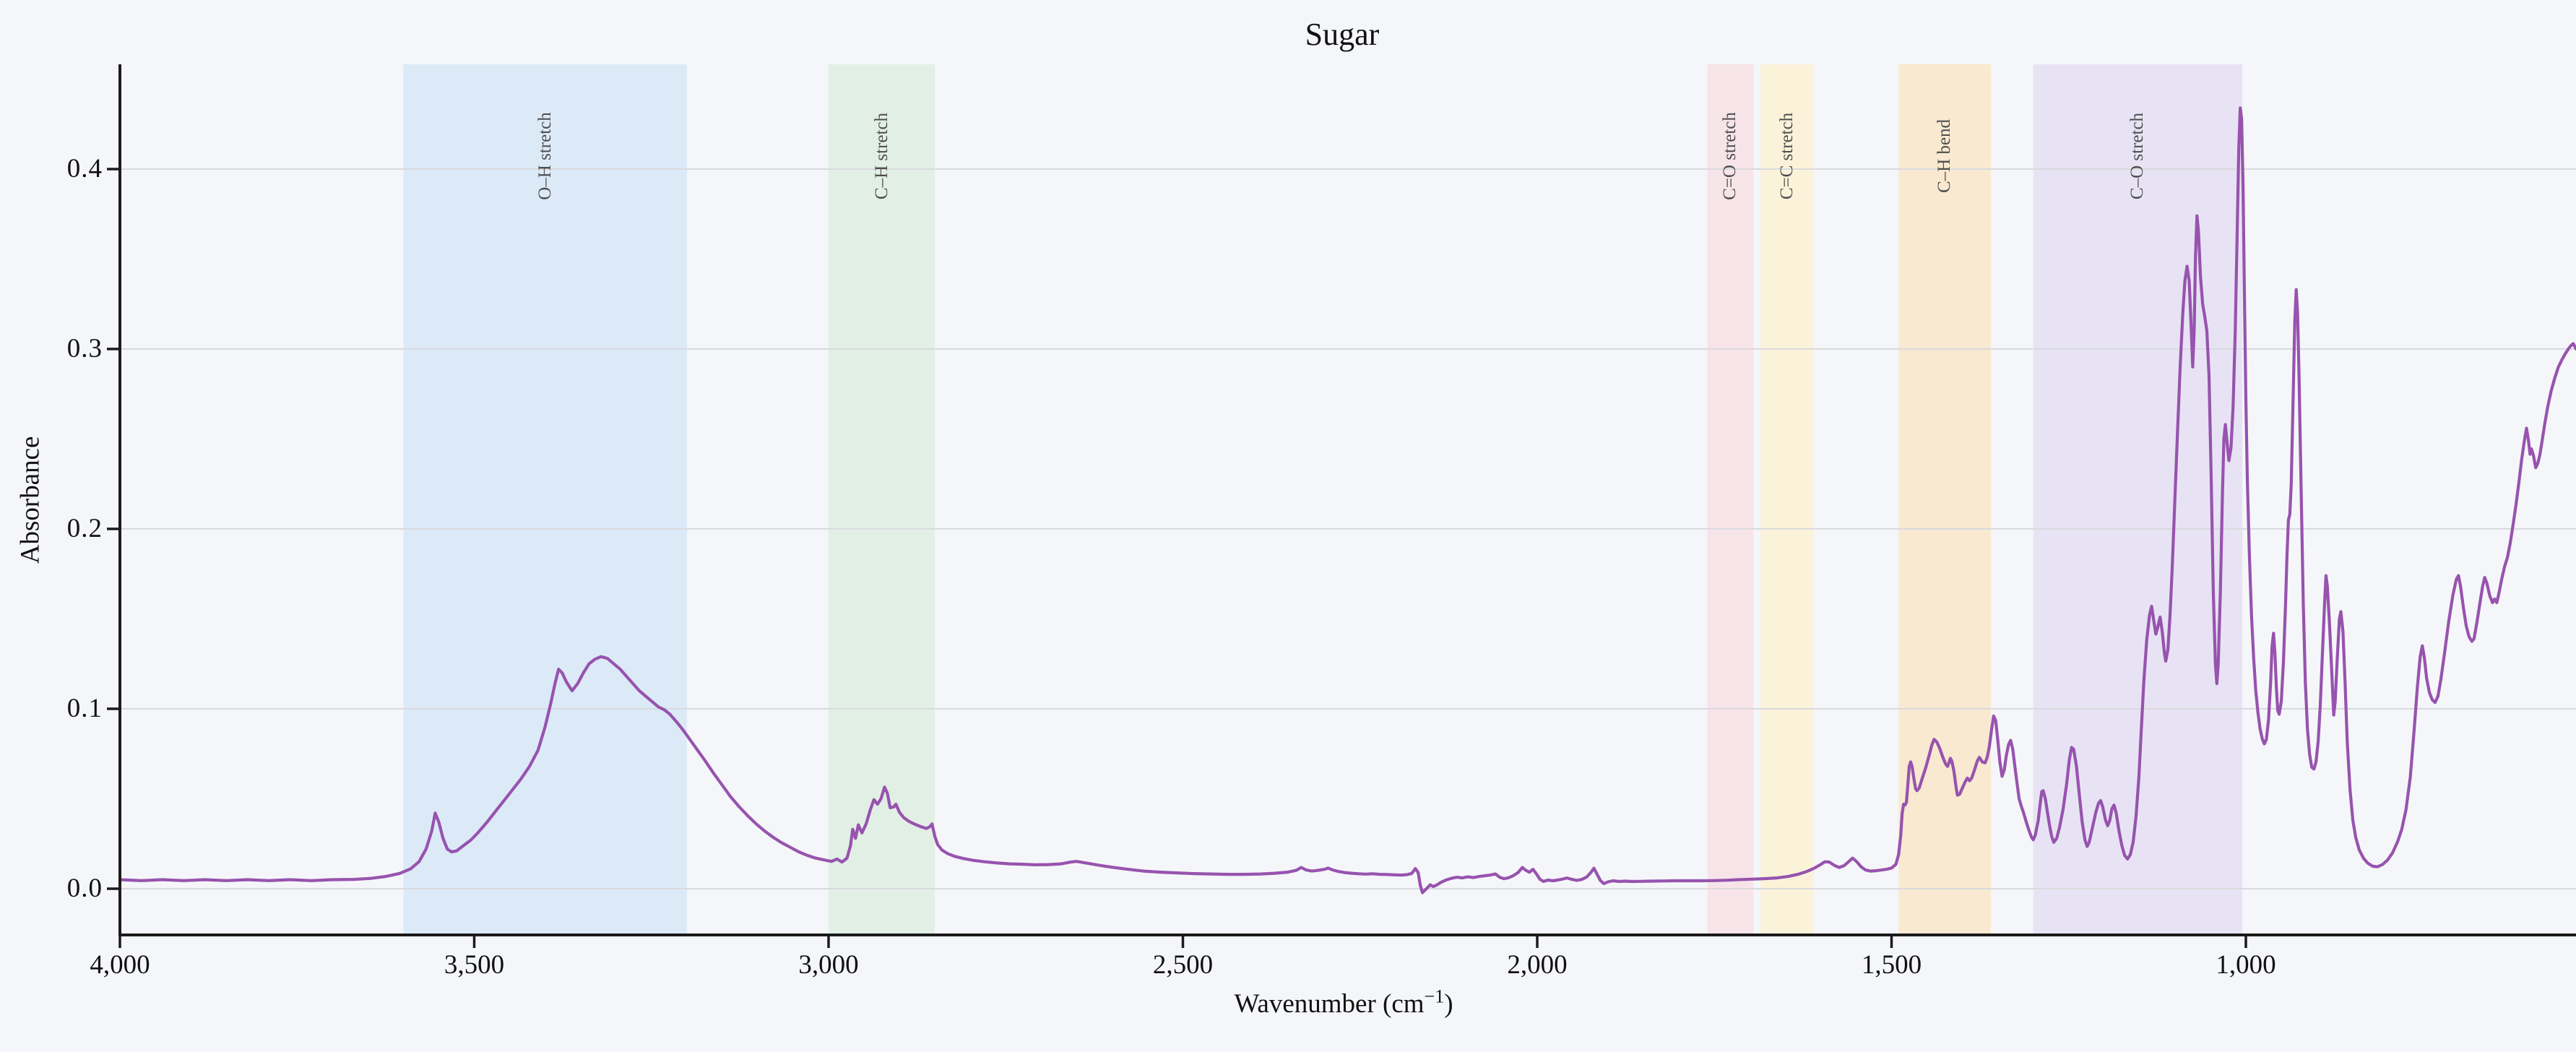 Image resolution: width=2576 pixels, height=1052 pixels. I want to click on band-region-o-h-stretch, so click(545, 499).